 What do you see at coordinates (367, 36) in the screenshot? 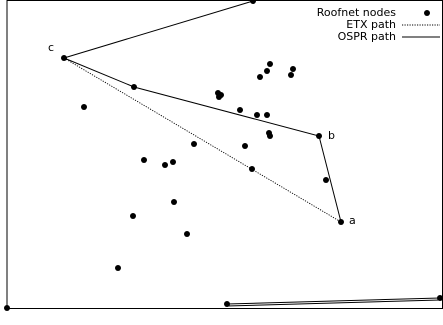
I see `legend-label-ospr-path: OSPR path` at bounding box center [367, 36].